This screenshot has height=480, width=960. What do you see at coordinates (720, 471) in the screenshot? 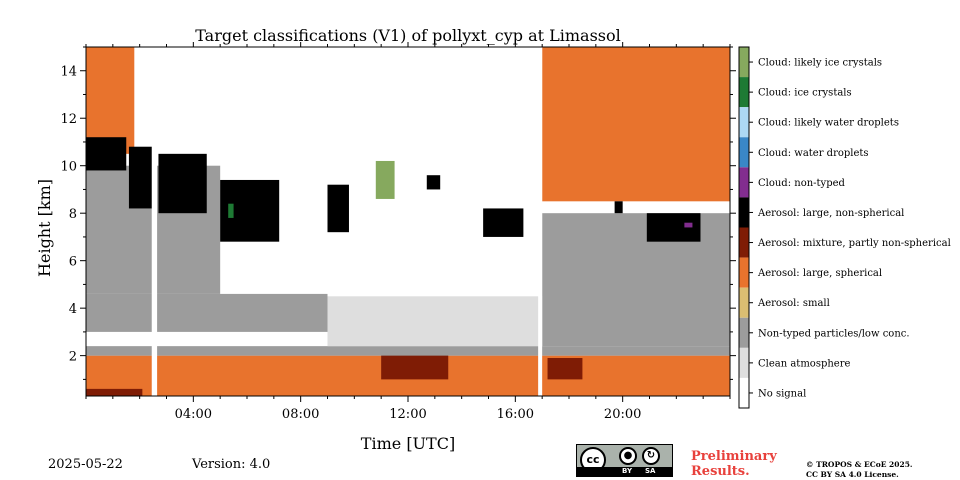
I see `preliminary-line-2: Results.` at bounding box center [720, 471].